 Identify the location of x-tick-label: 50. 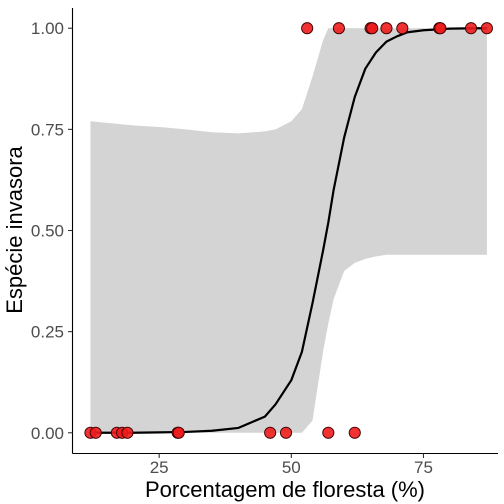
(291, 467).